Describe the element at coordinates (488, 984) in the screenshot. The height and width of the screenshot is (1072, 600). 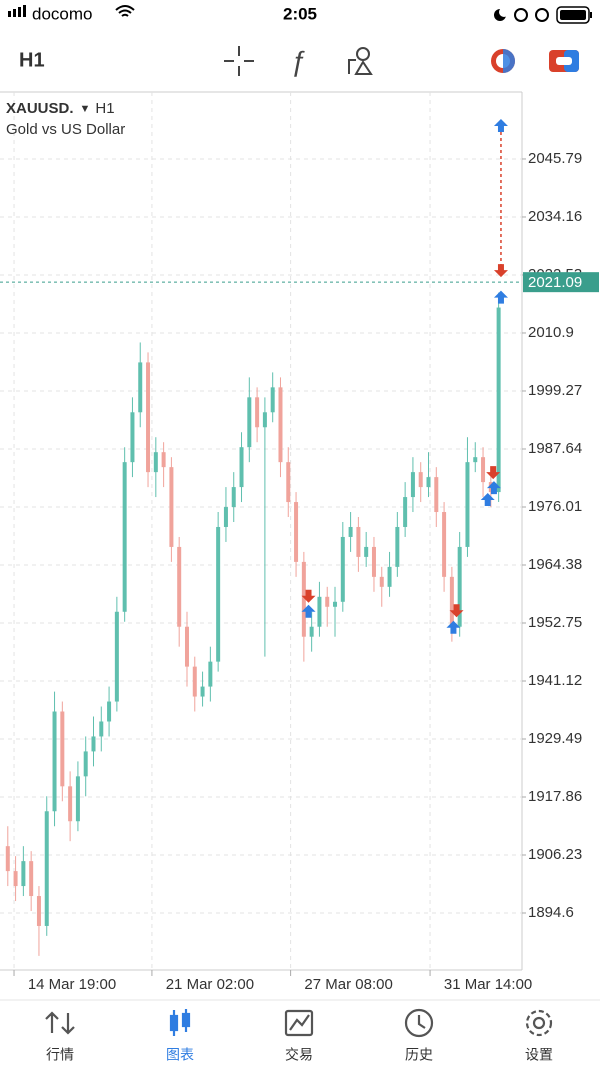
I see `x-tick-label: 31 Mar 14:00` at that location.